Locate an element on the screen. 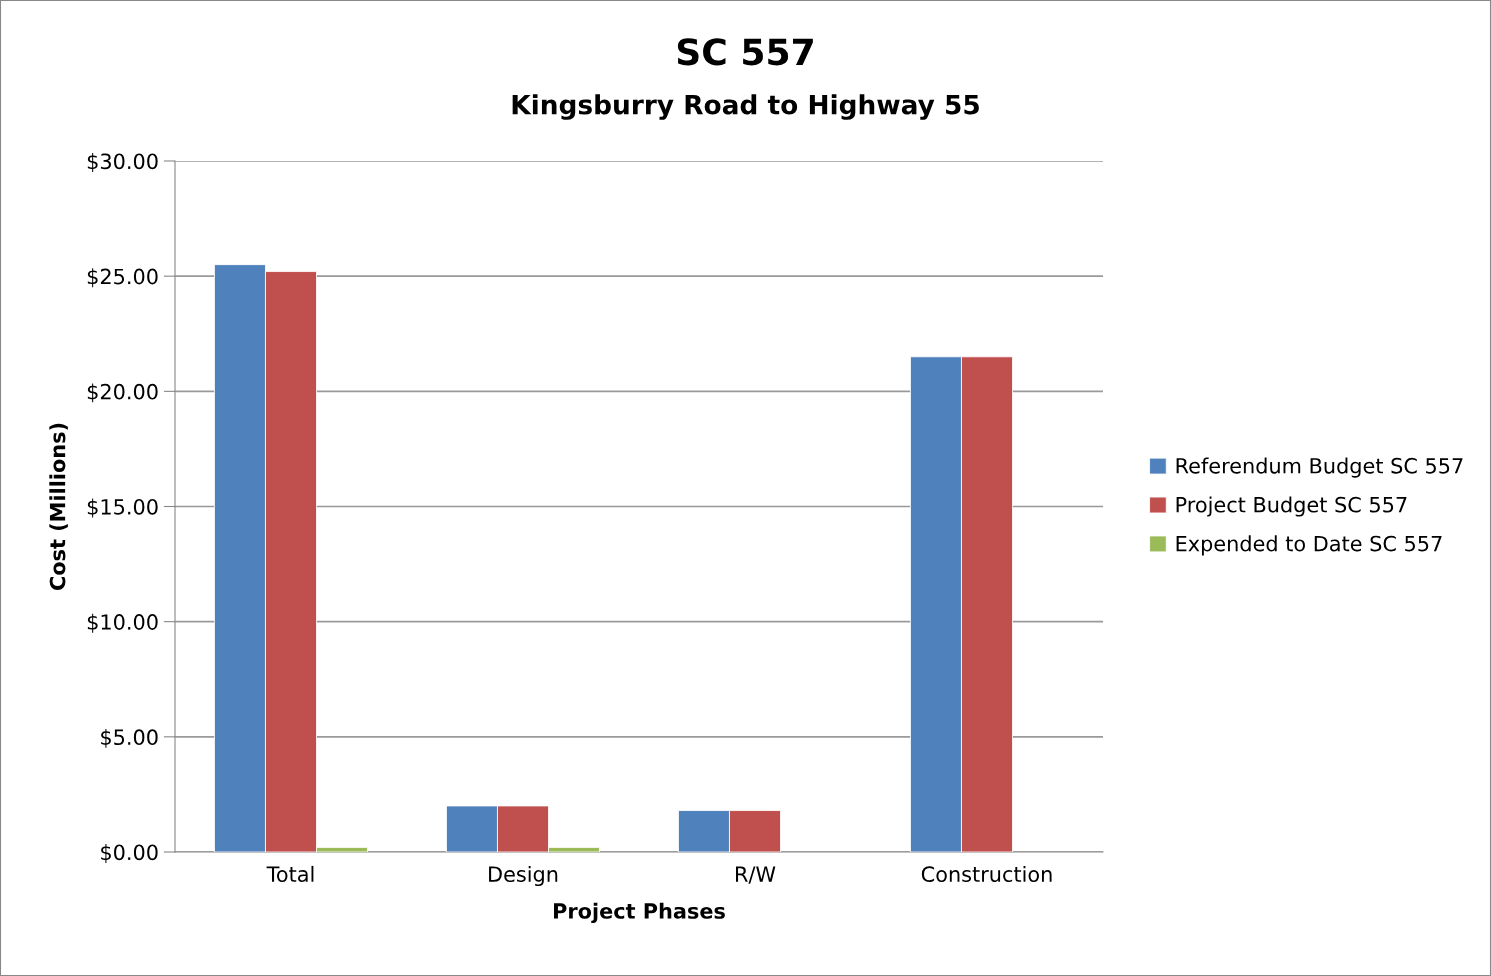  chart-title: SC 557 is located at coordinates (745, 52).